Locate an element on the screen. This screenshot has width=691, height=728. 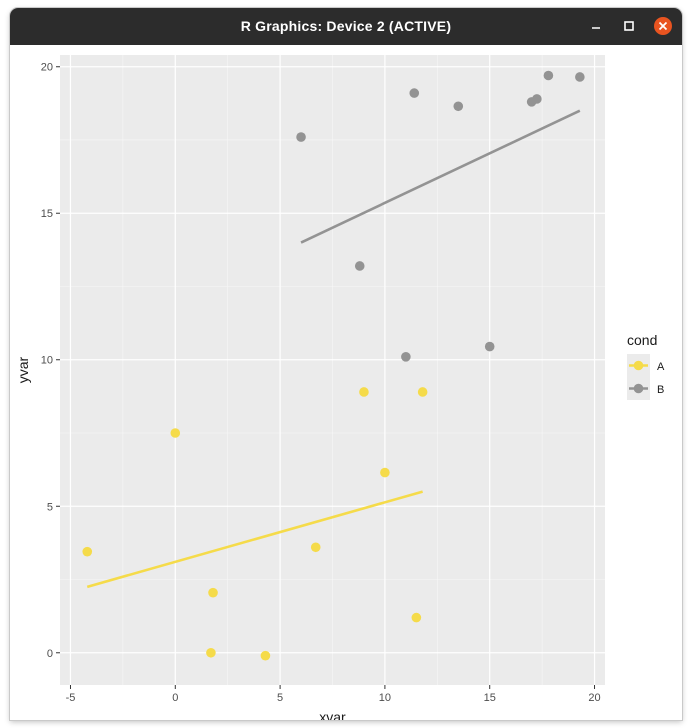
x-axis-label: xvar is located at coordinates (332, 714).